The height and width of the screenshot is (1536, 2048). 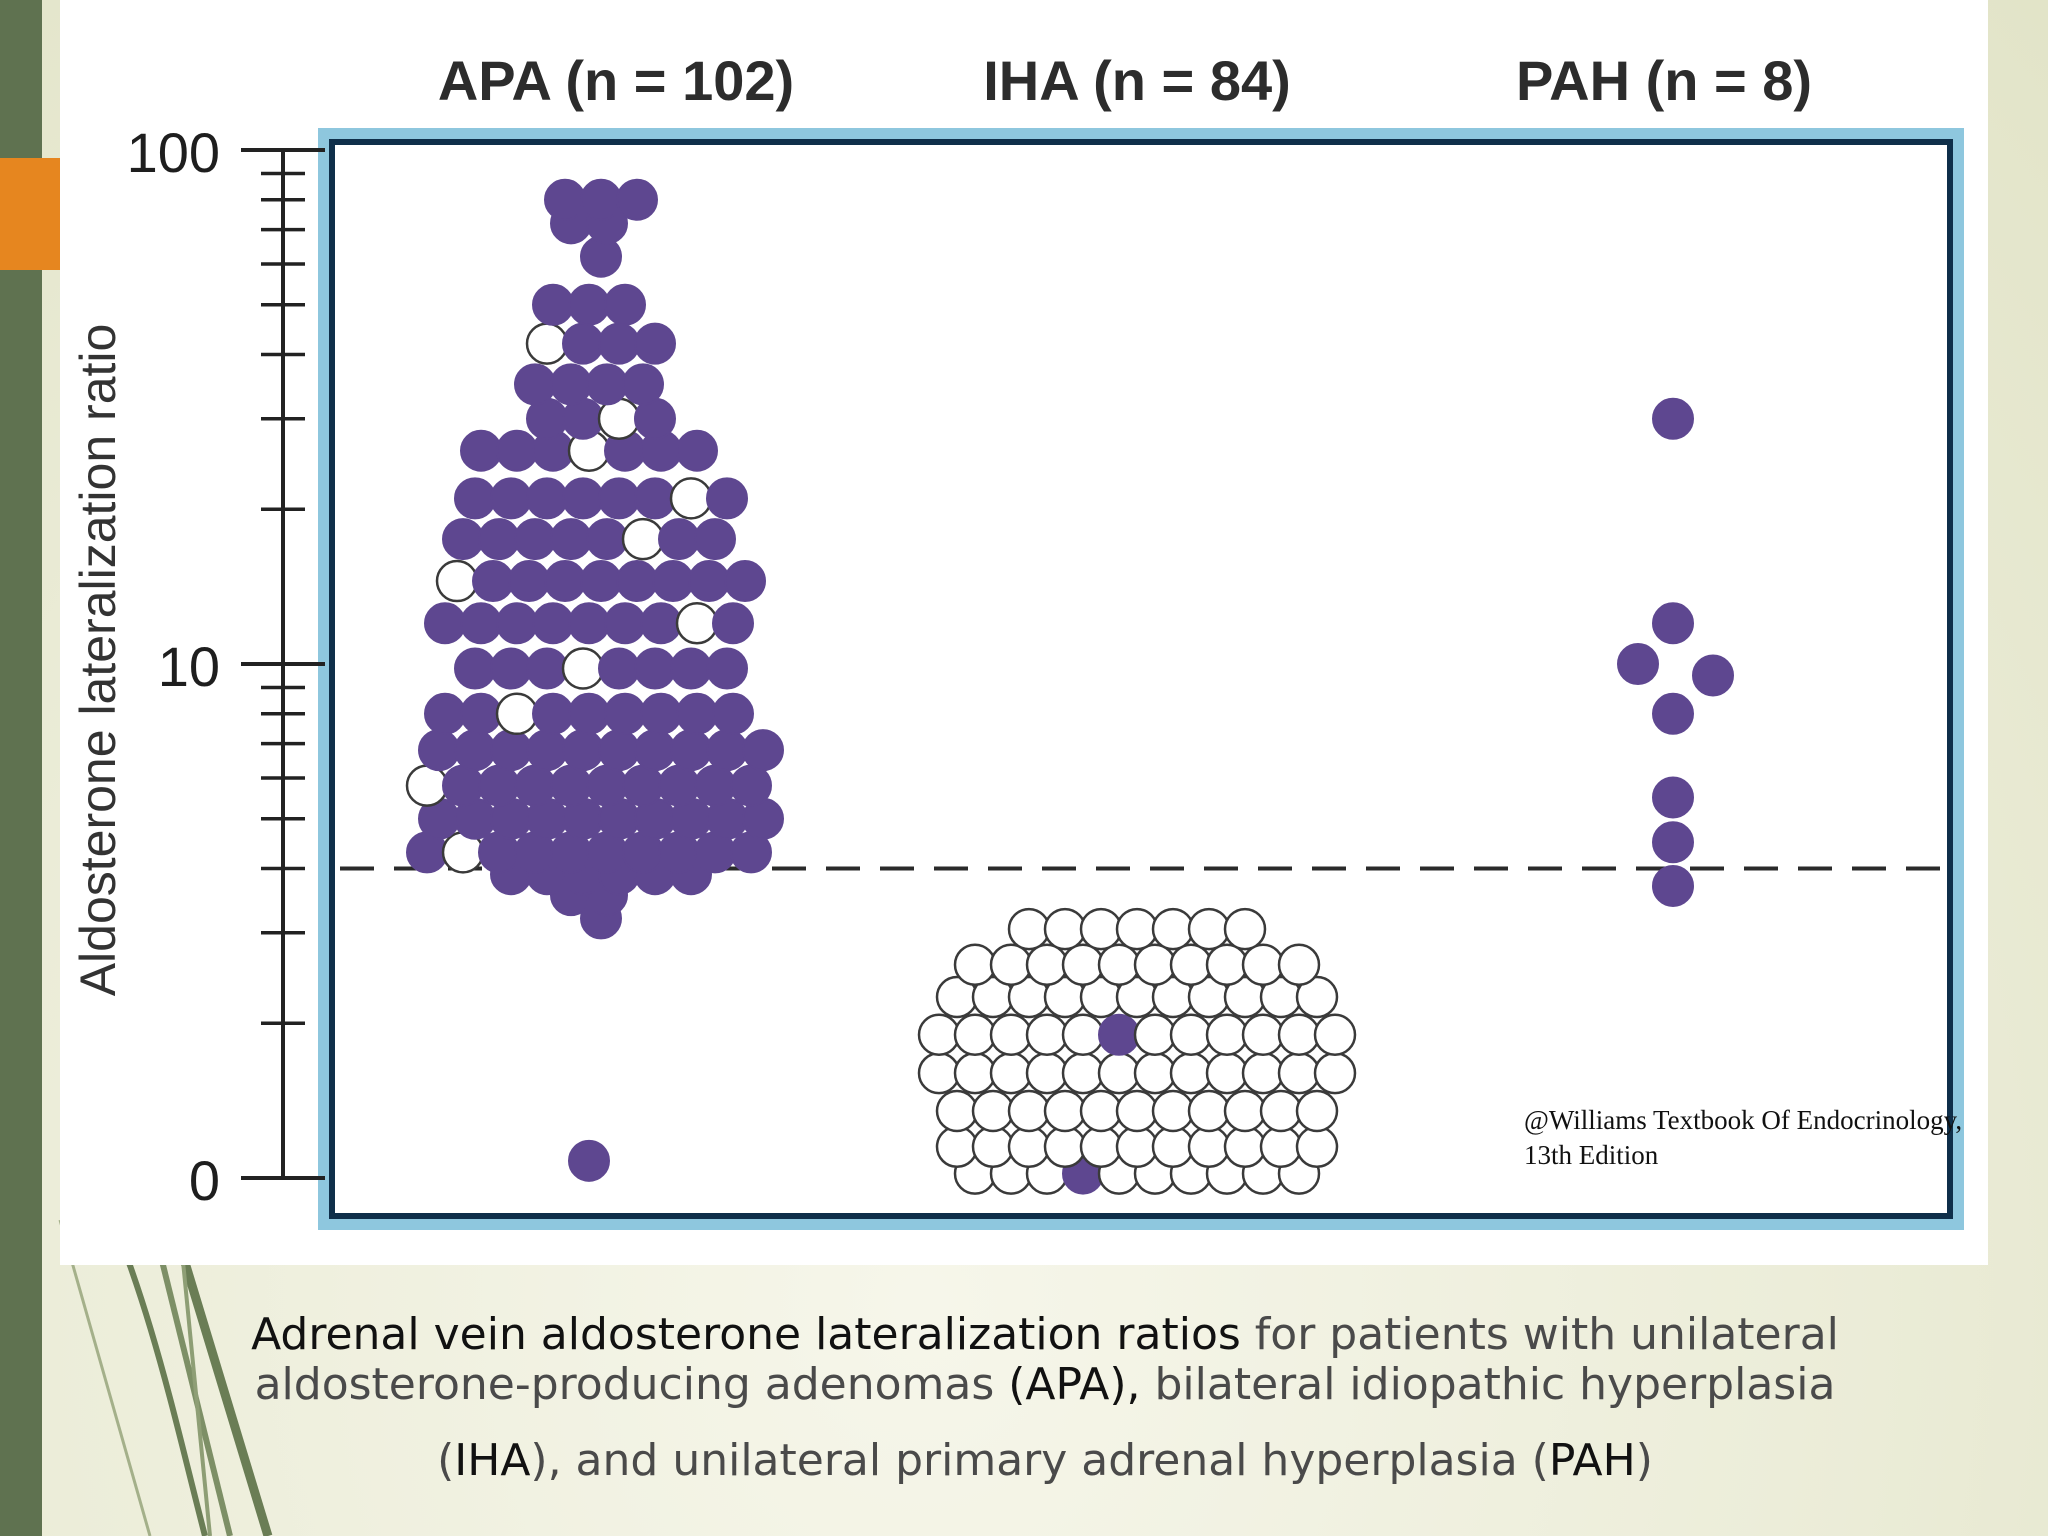 I want to click on orange-accent-tab, so click(x=30, y=214).